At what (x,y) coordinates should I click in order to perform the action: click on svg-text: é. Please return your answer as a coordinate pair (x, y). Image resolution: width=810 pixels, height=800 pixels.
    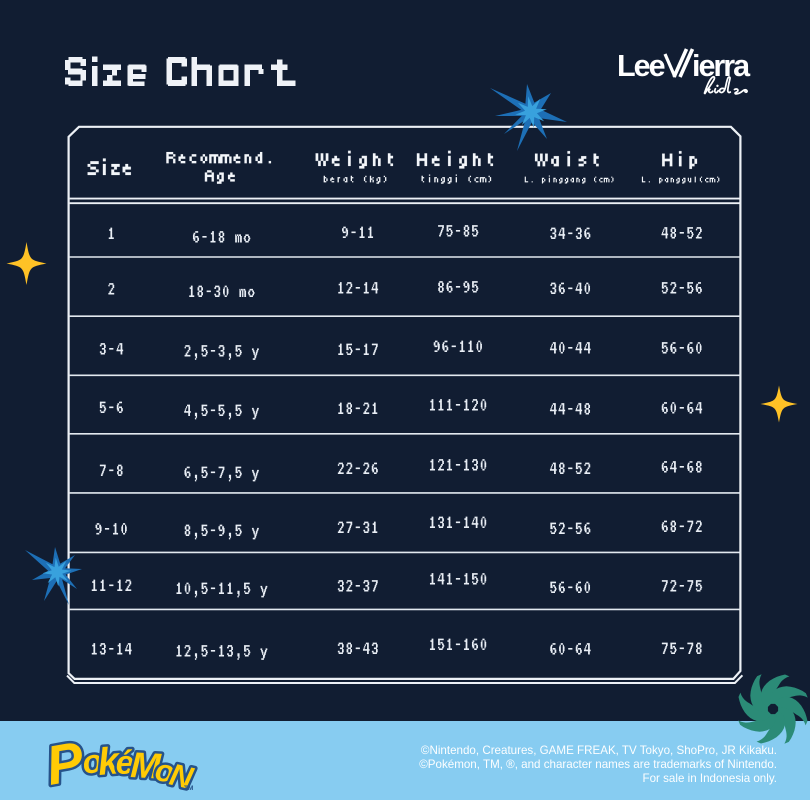
    Looking at the image, I should click on (125, 762).